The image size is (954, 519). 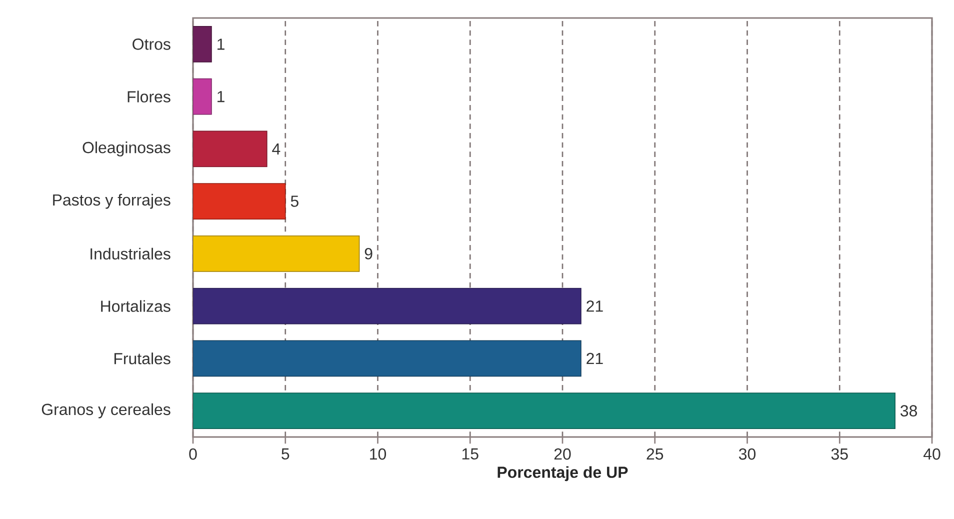 What do you see at coordinates (135, 306) in the screenshot?
I see `y-tick-label: Hortalizas` at bounding box center [135, 306].